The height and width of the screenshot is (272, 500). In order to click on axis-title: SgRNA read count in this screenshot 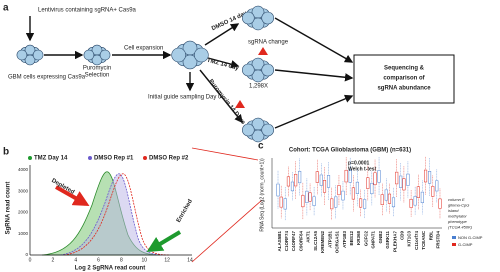, I will do `click(9, 208)`.